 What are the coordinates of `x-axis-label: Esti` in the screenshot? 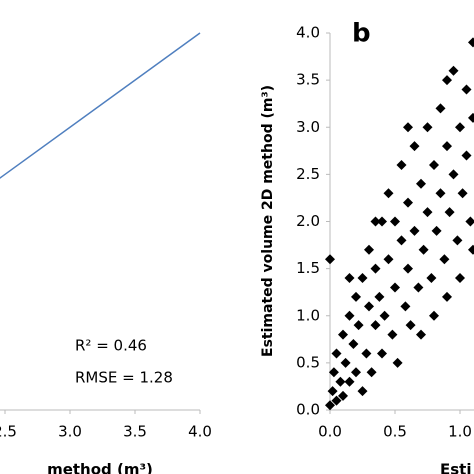 It's located at (456, 467).